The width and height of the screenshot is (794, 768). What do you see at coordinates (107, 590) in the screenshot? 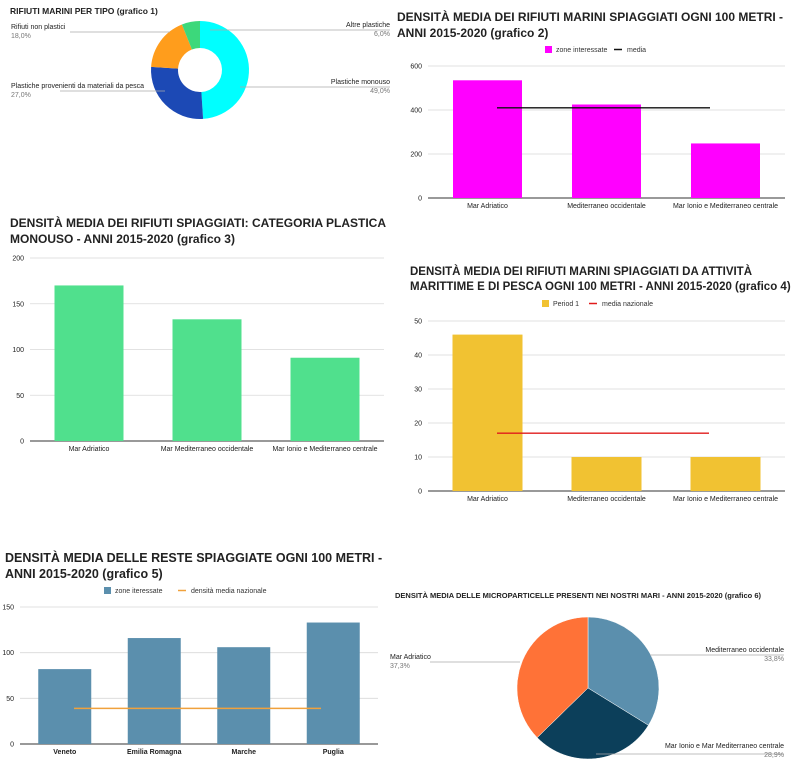
I see `c5-legend-swatch` at bounding box center [107, 590].